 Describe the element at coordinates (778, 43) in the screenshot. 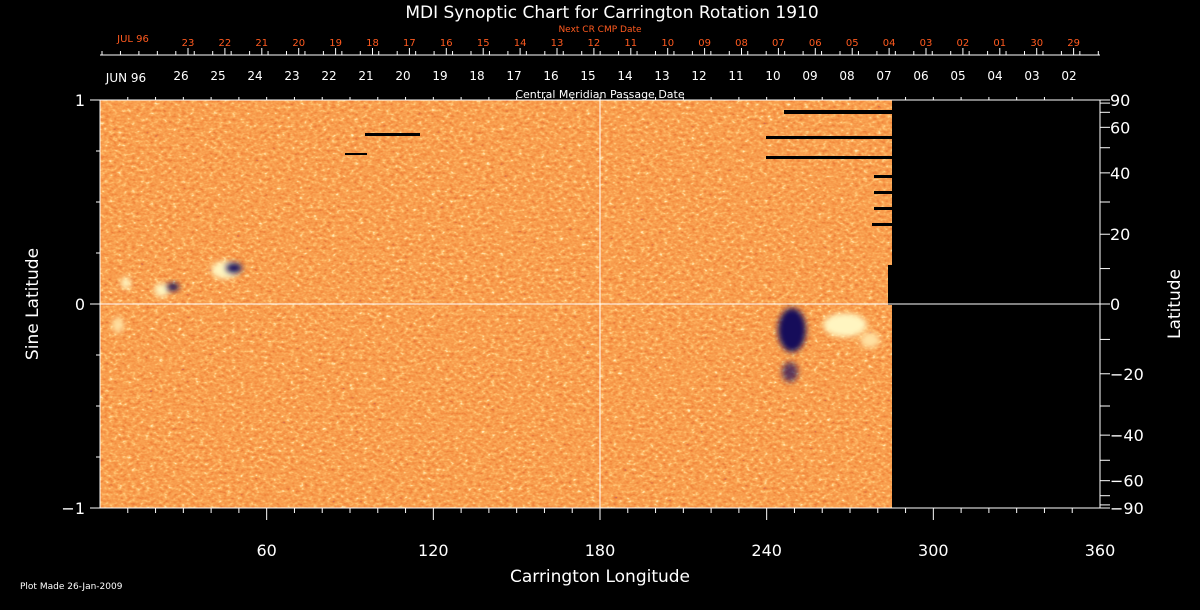

I see `next-cr-date-label: 07` at that location.